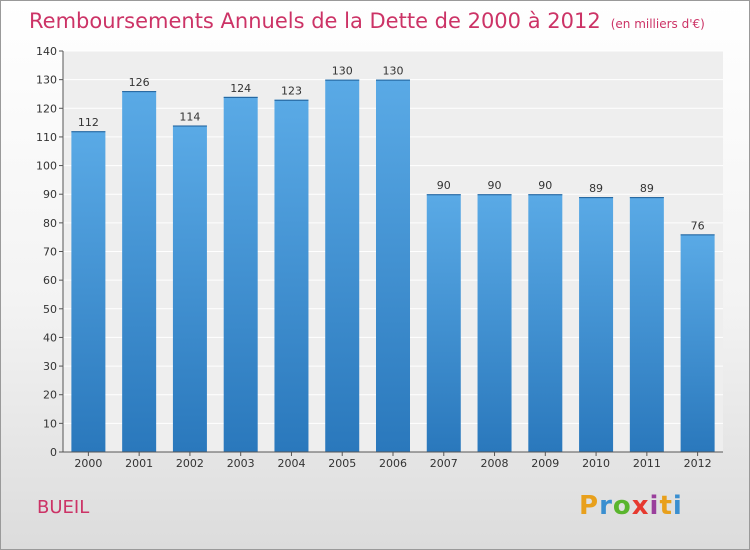  What do you see at coordinates (241, 463) in the screenshot?
I see `x-tick-label: 2003` at bounding box center [241, 463].